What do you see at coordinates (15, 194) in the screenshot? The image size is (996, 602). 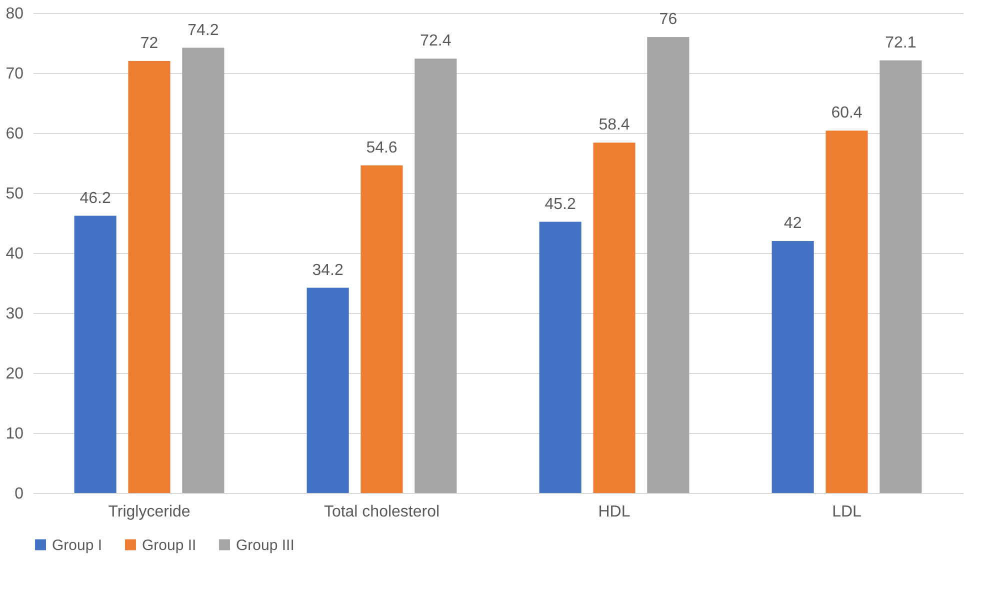 I see `y-tick-label: 50` at bounding box center [15, 194].